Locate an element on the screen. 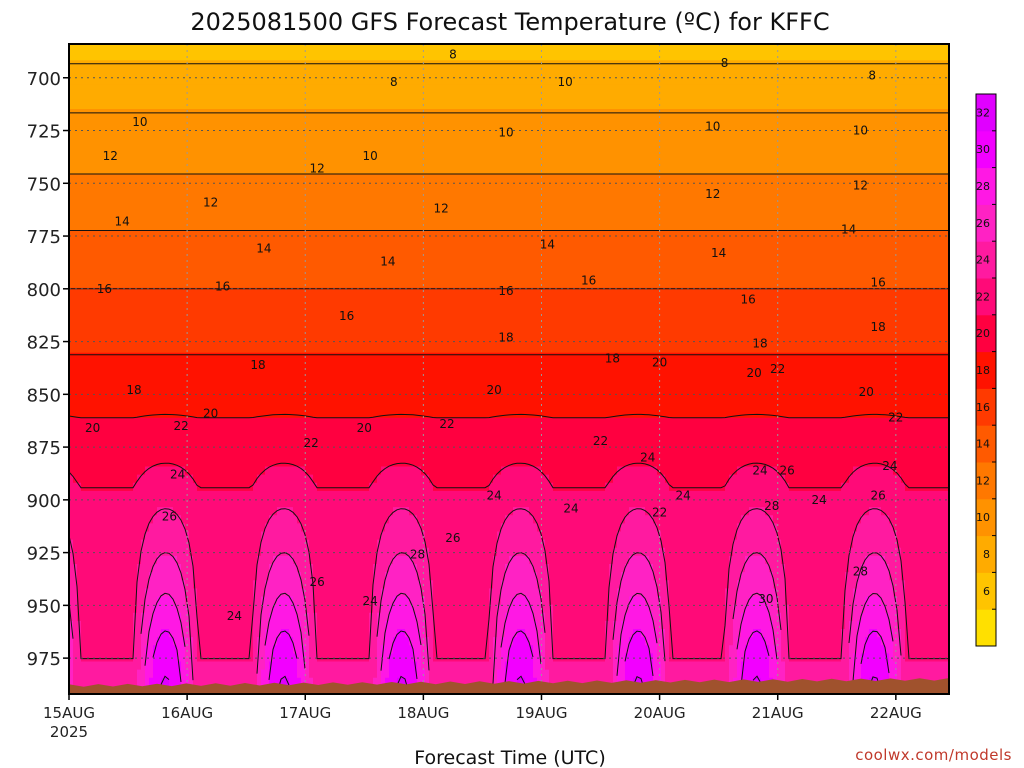  x-tick-label: 20AUG is located at coordinates (660, 713).